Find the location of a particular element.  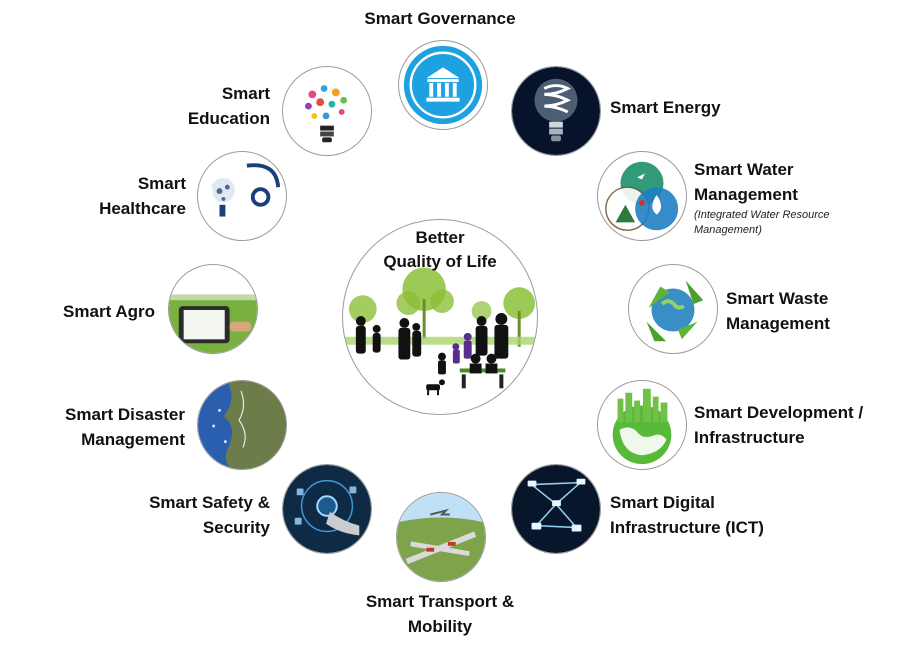

green-city-globe-icon is located at coordinates (642, 425).